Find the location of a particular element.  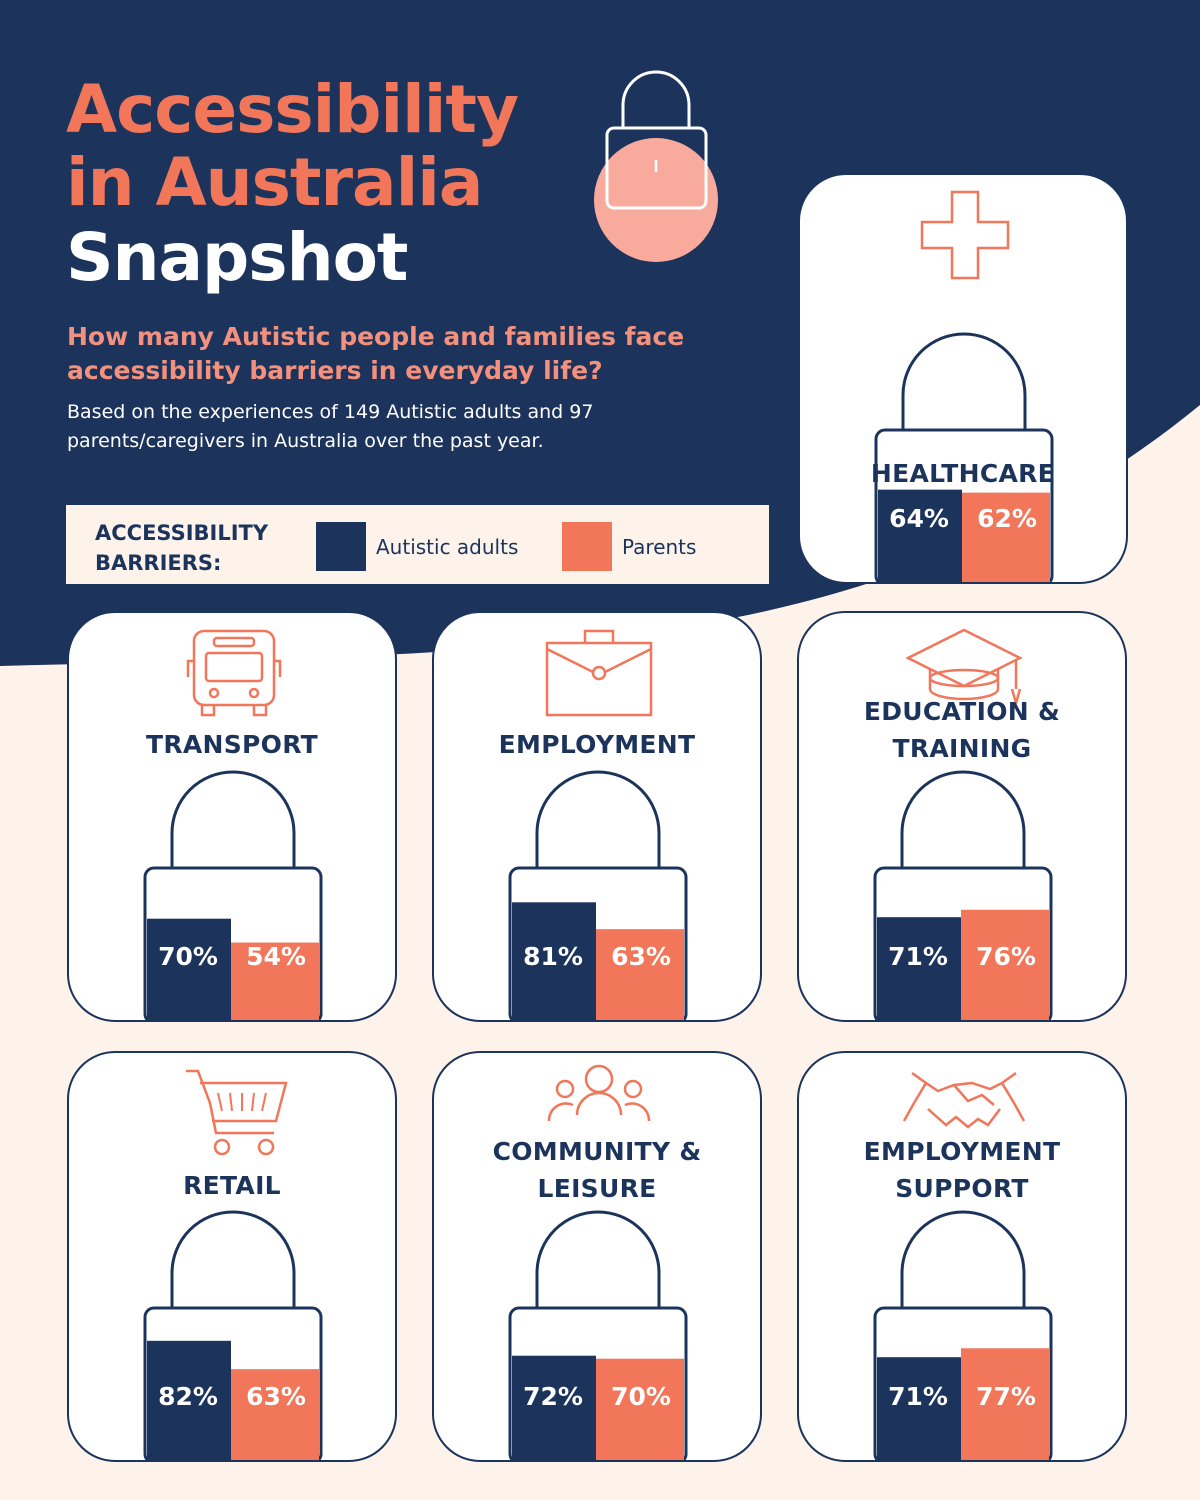

card-graphic: 71% 77% is located at coordinates (963, 1265).